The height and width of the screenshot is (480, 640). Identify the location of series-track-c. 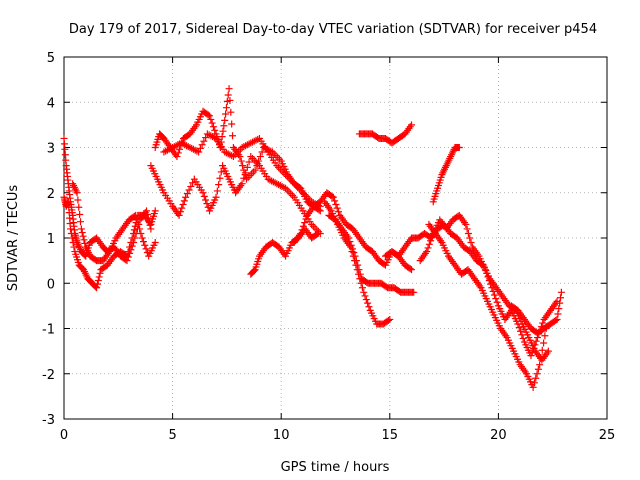
(114, 222).